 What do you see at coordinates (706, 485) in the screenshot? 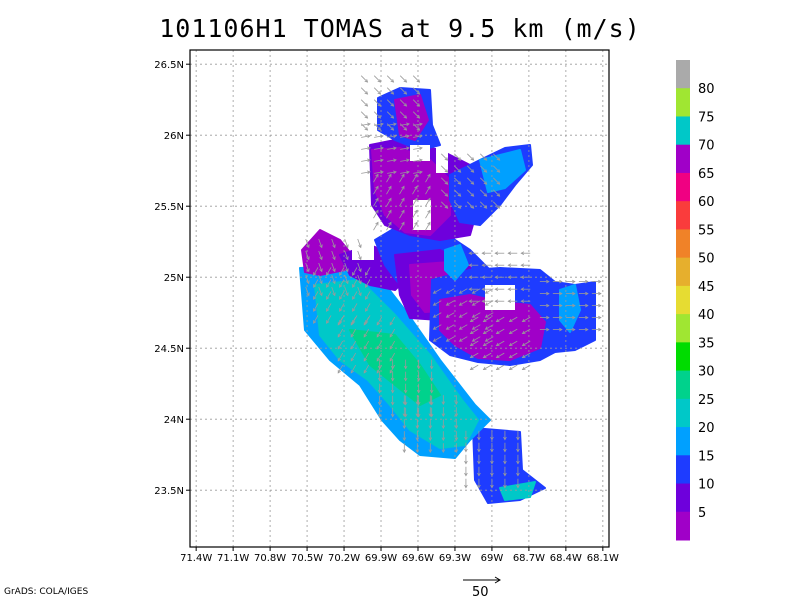
I see `colorbar-label: 10` at bounding box center [706, 485].